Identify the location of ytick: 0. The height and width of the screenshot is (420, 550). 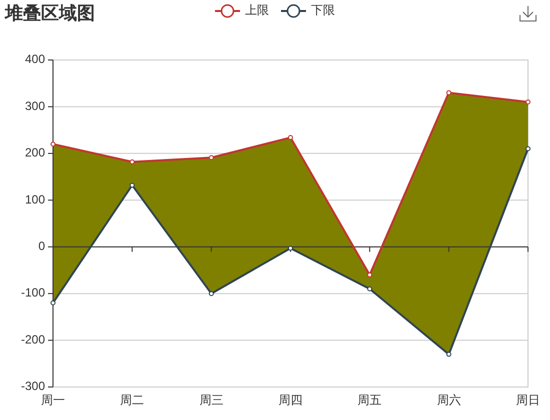
(41, 246).